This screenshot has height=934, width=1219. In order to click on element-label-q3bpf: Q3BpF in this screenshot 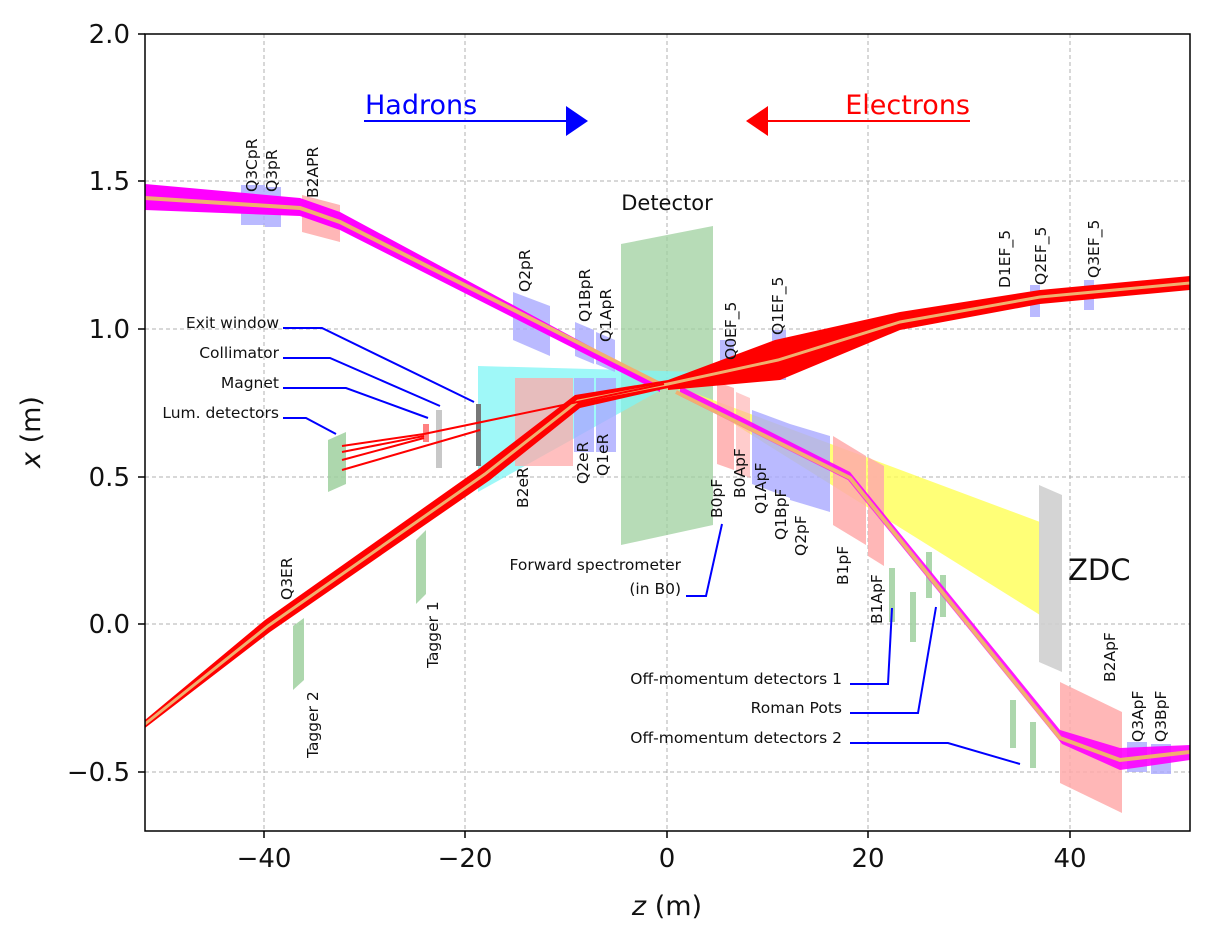, I will do `click(1161, 716)`.